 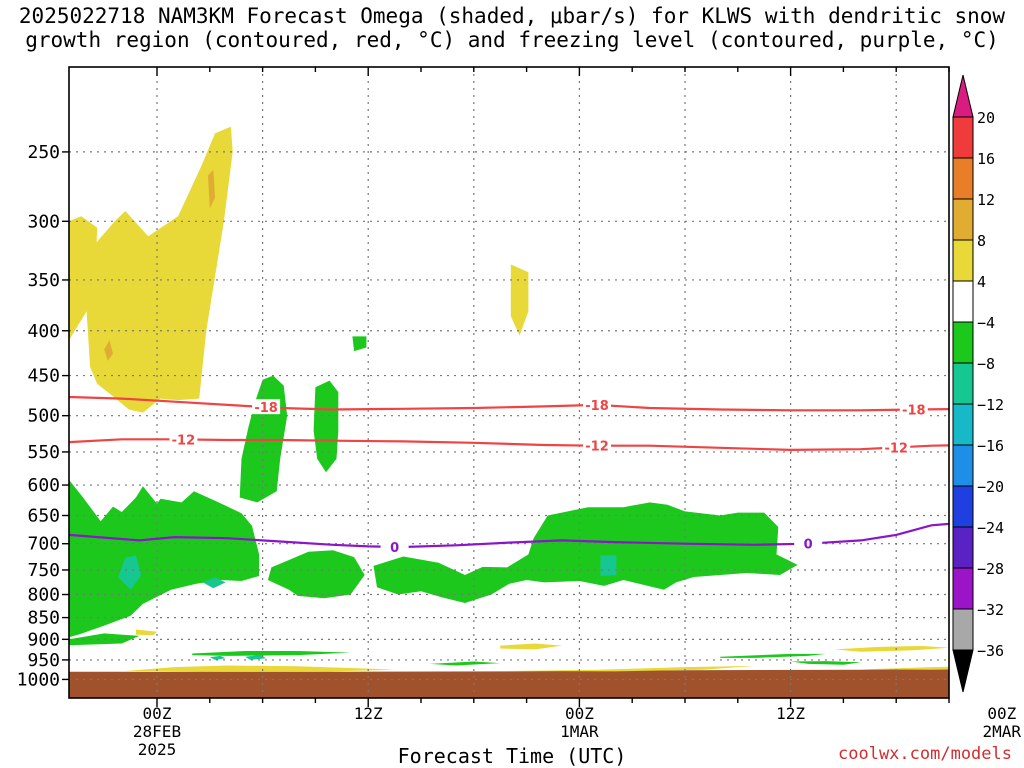 What do you see at coordinates (43, 280) in the screenshot?
I see `y-tick-label: 350` at bounding box center [43, 280].